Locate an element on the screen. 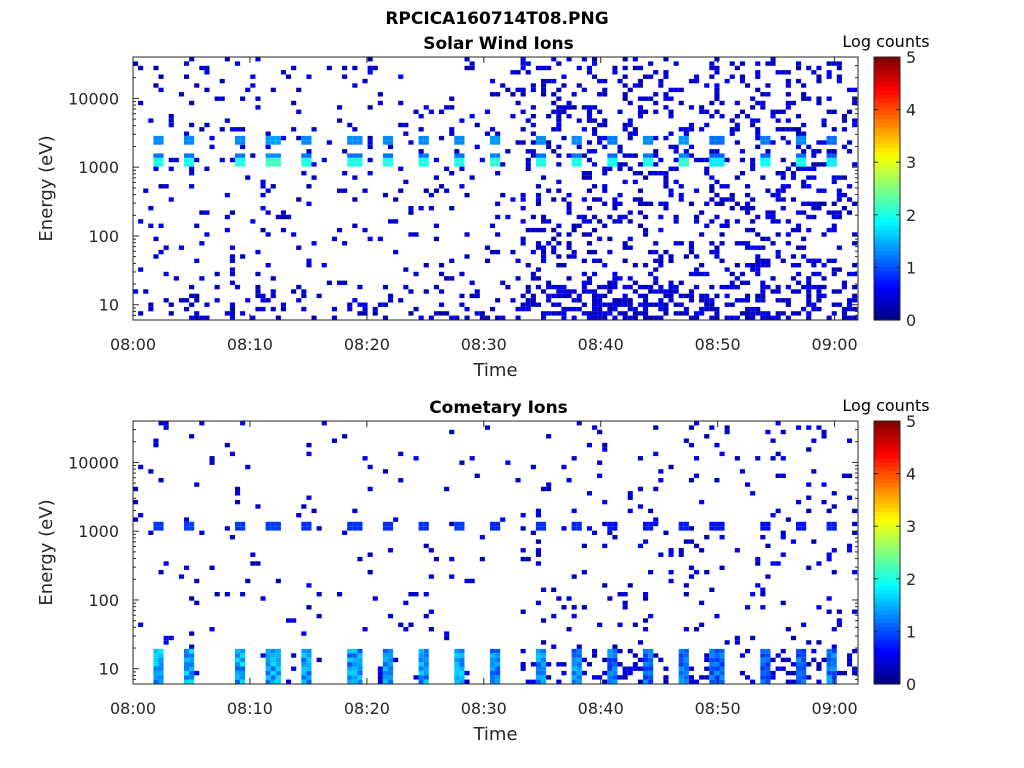 The height and width of the screenshot is (768, 1024). x-tick-label: 09:00 is located at coordinates (835, 708).